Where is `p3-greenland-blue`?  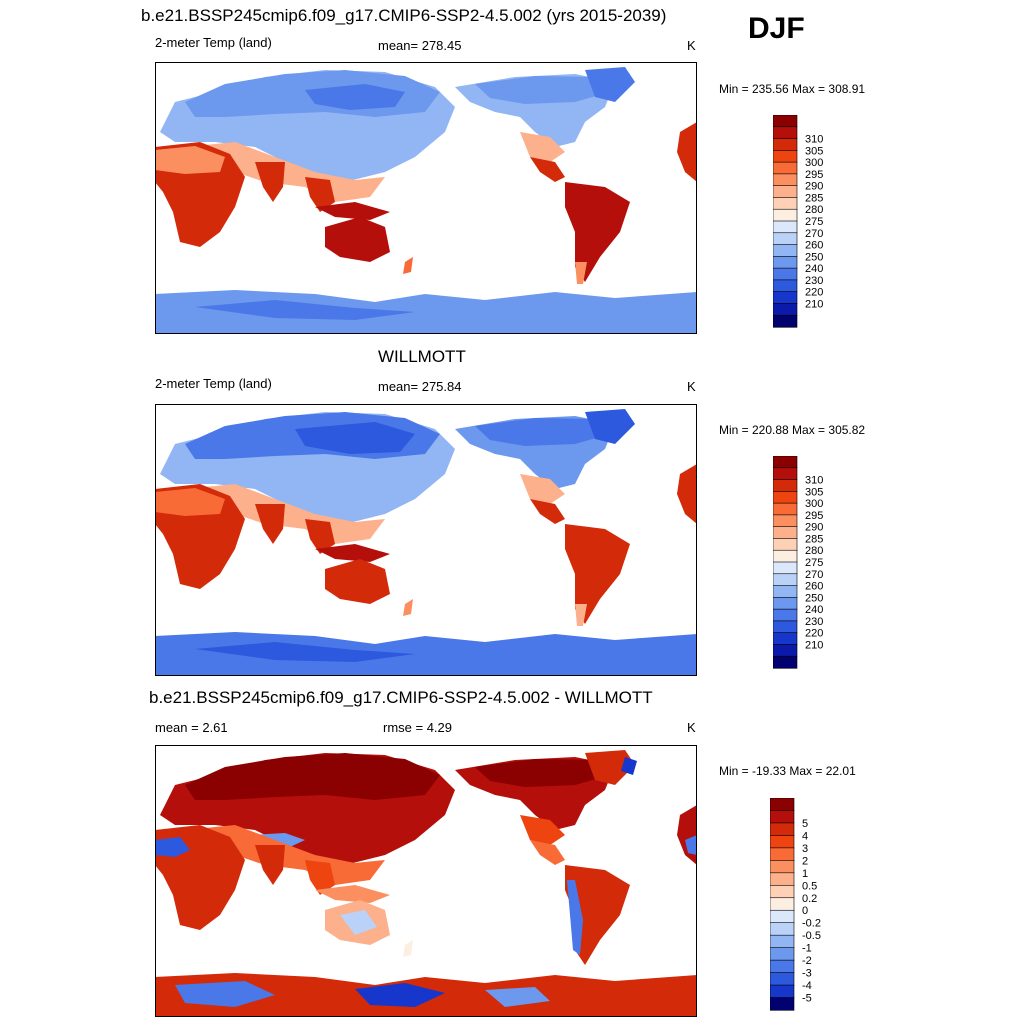
p3-greenland-blue is located at coordinates (629, 766).